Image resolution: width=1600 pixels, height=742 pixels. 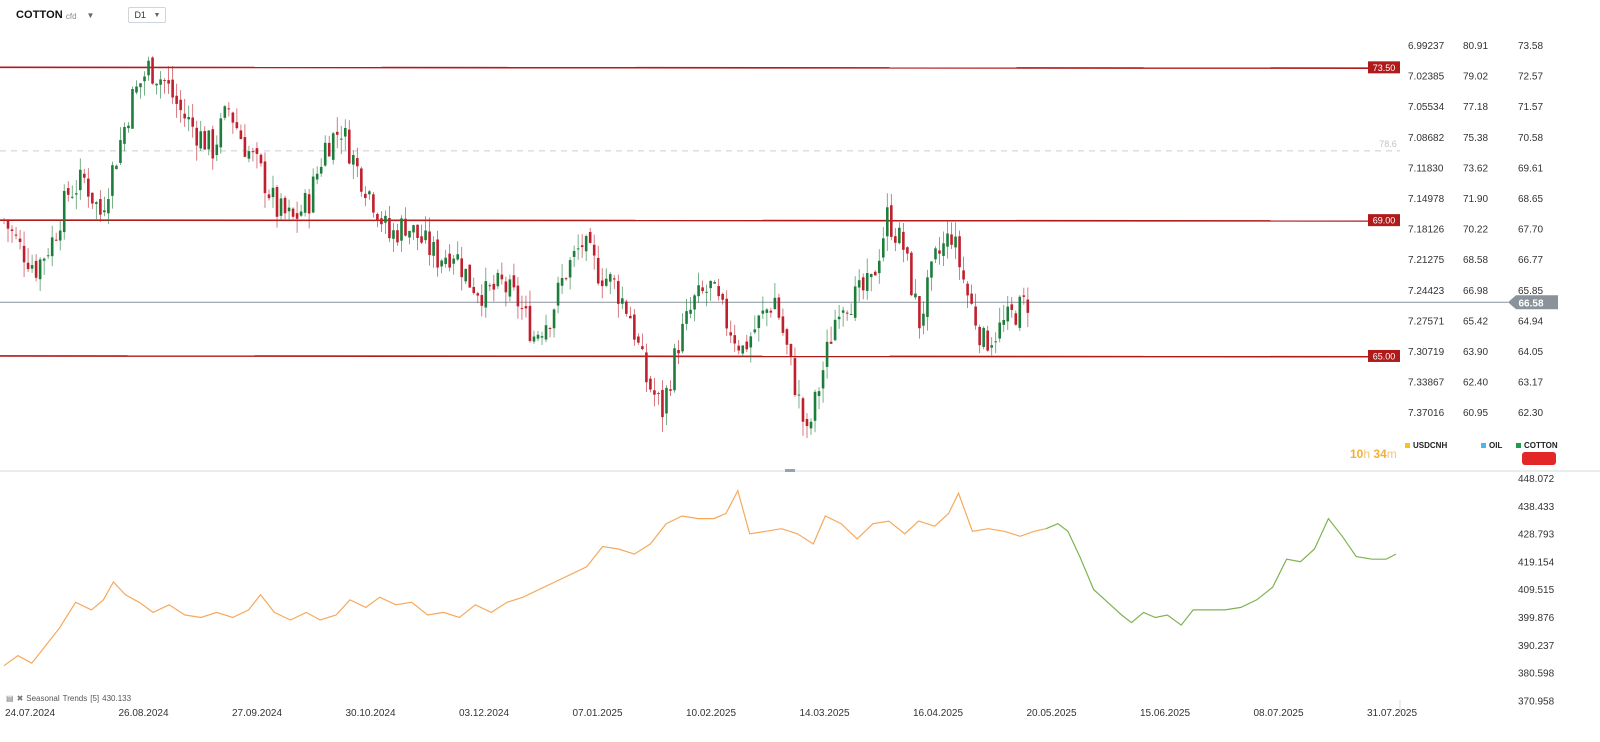 I want to click on close-icon: ✖, so click(x=20, y=698).